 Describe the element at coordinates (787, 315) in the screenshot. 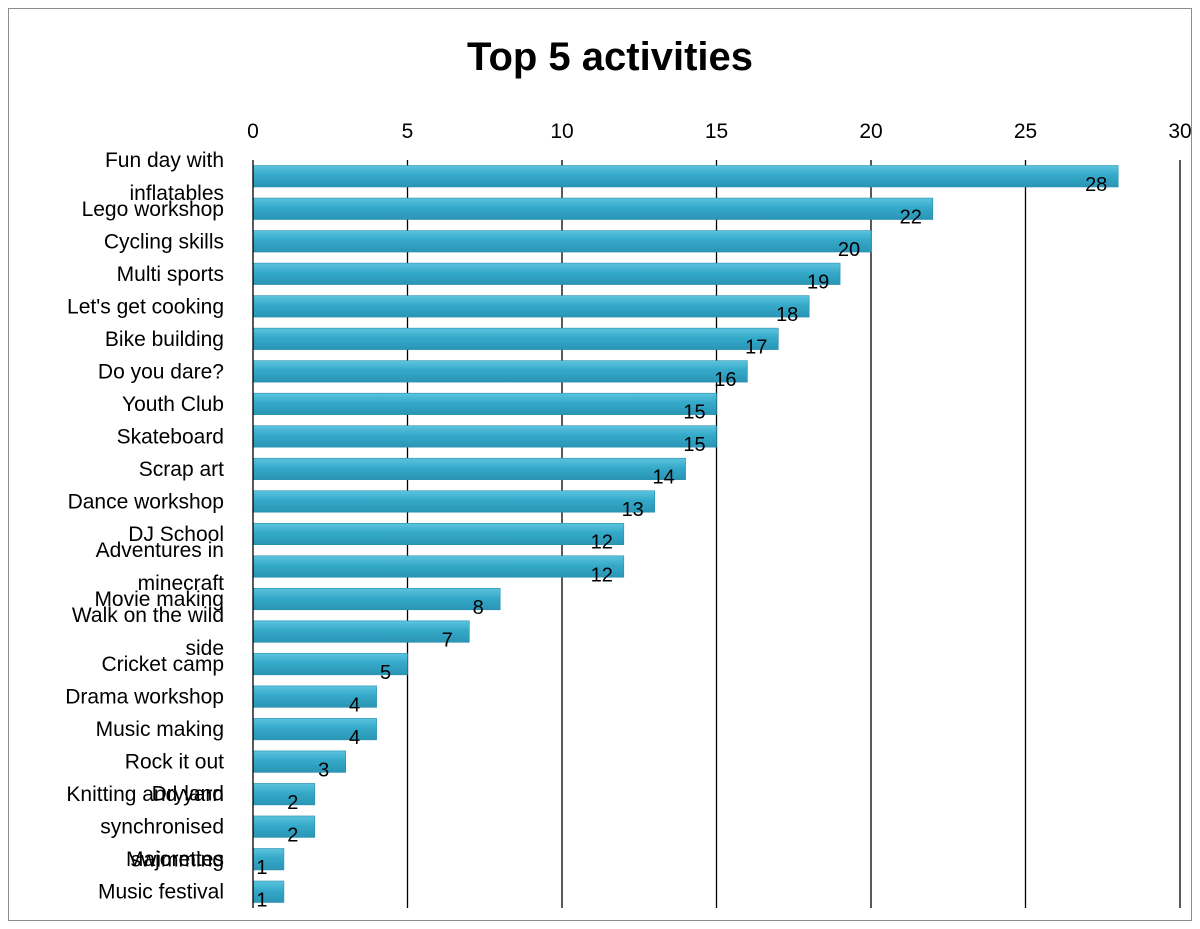

I see `data-label: 18` at that location.